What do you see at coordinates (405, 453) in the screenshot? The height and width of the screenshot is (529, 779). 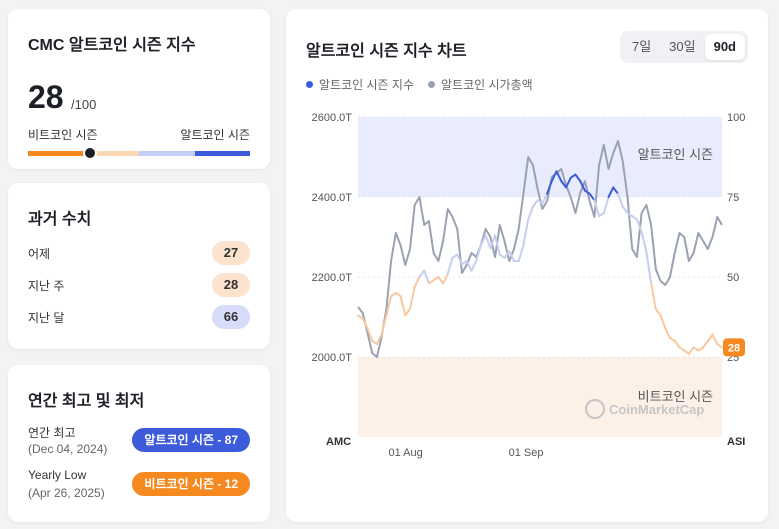 I see `x-axis-tick: 01 Aug` at bounding box center [405, 453].